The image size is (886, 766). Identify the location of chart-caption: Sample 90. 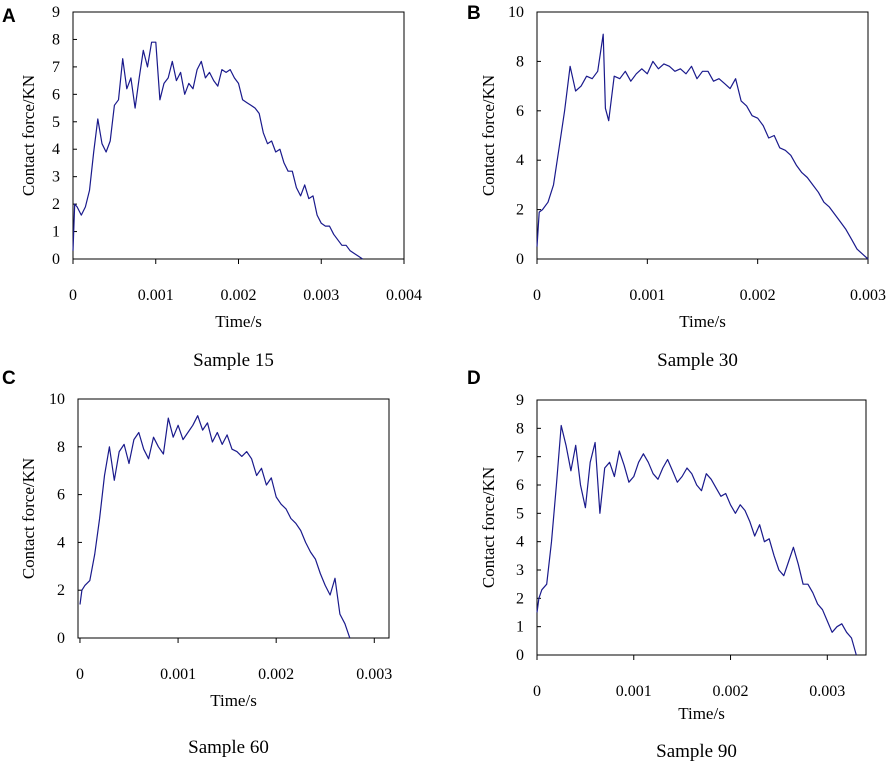
(696, 751).